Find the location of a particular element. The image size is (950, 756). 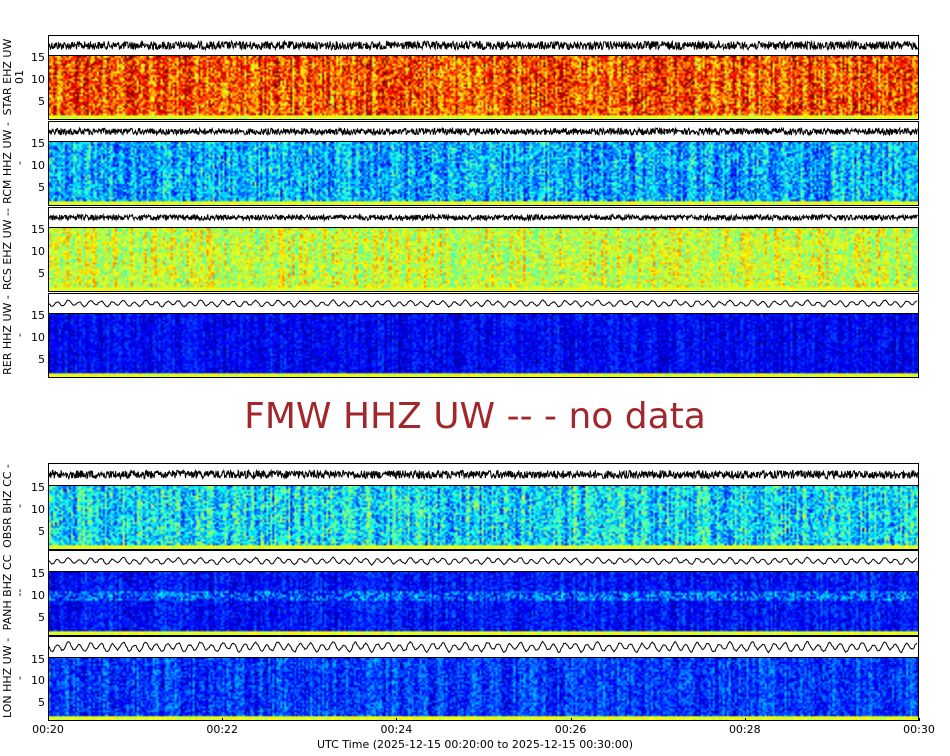

x-tick-label: 00:24 is located at coordinates (396, 729).